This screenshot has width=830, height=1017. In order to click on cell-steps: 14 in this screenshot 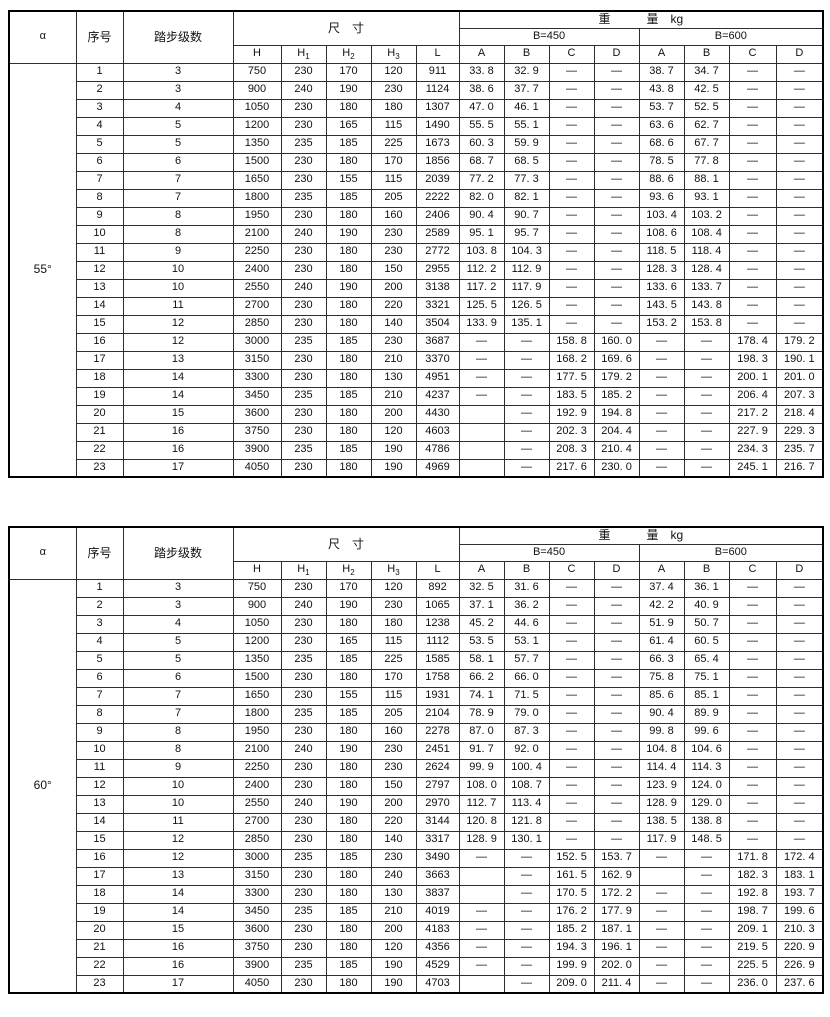, I will do `click(178, 396)`.